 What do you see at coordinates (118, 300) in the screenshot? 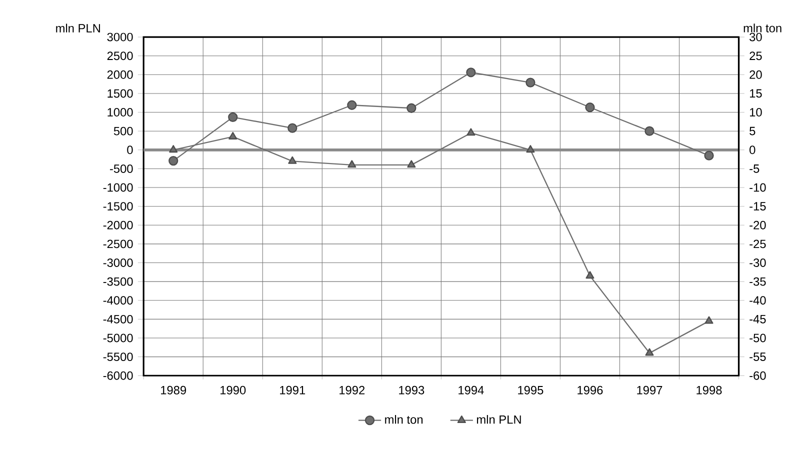
I see `y-tick-label: -4000` at bounding box center [118, 300].